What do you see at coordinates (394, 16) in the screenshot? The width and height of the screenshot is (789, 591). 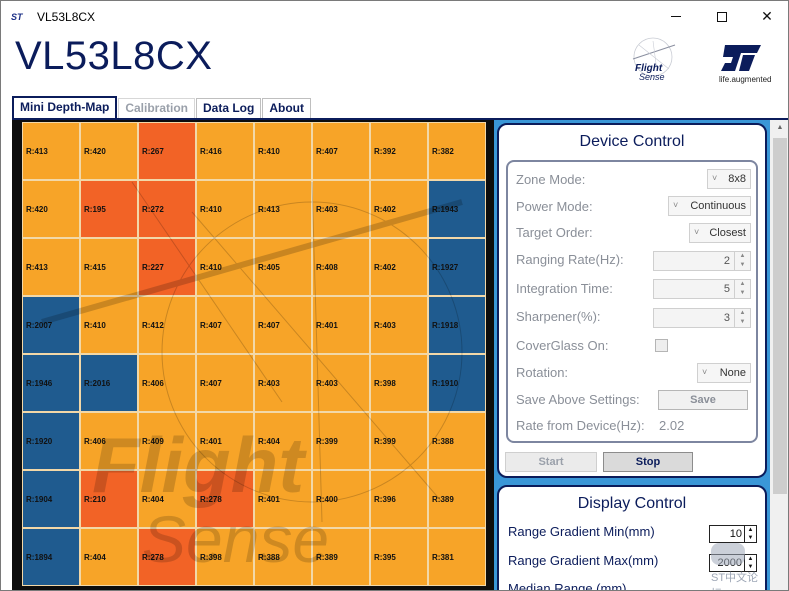 I see `title-bar: ST VL53L8CX ✕` at bounding box center [394, 16].